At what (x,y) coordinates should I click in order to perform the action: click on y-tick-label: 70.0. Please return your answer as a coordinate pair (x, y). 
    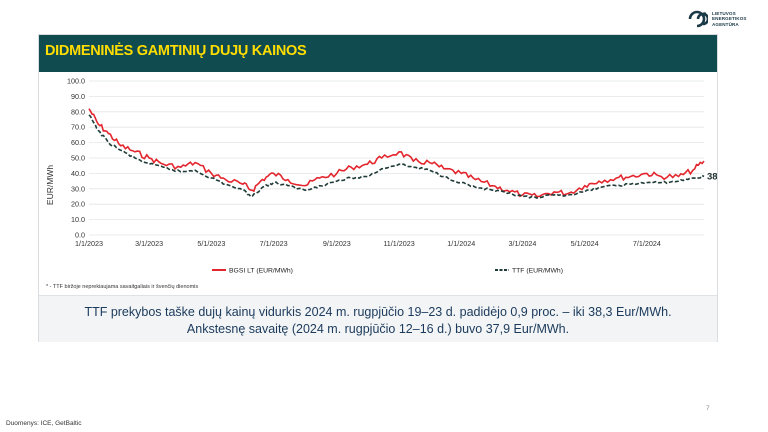
    Looking at the image, I should click on (78, 127).